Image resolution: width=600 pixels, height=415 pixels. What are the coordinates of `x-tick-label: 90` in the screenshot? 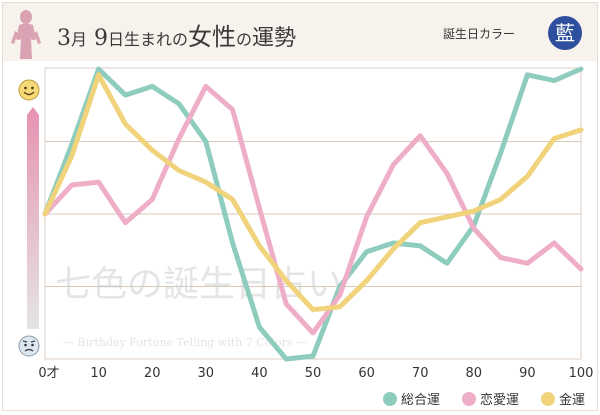 It's located at (527, 373).